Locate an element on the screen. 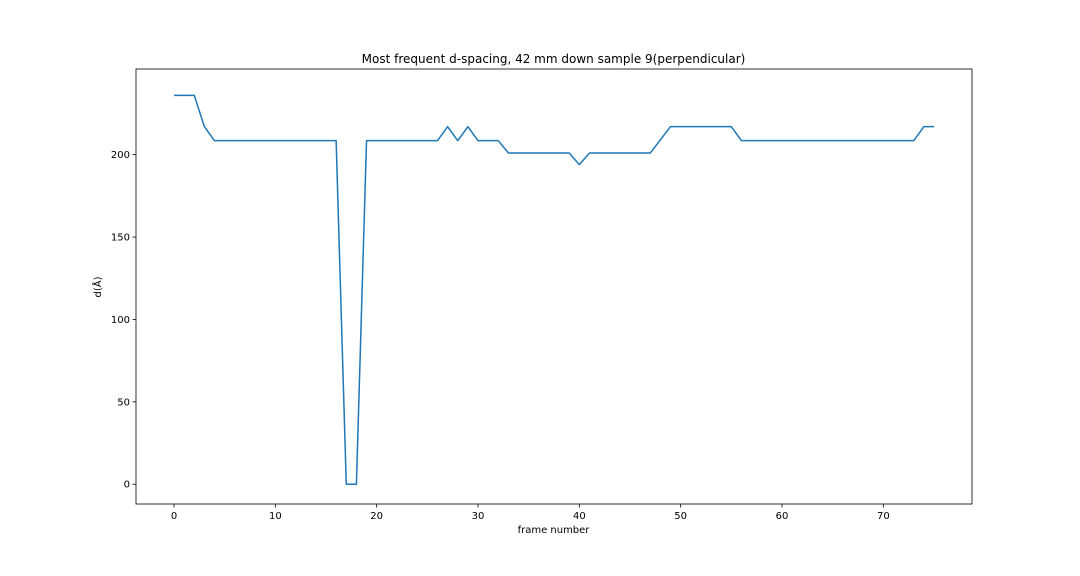 Image resolution: width=1080 pixels, height=576 pixels. y-axis-label: d(Å) is located at coordinates (97, 286).